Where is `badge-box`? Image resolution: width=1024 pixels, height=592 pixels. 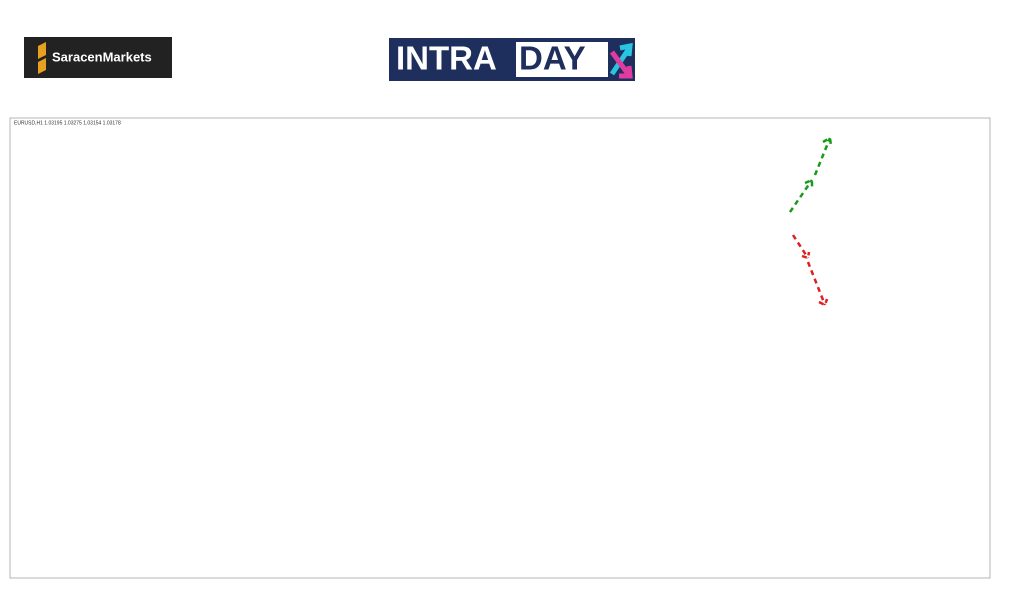
badge-box is located at coordinates (562, 59).